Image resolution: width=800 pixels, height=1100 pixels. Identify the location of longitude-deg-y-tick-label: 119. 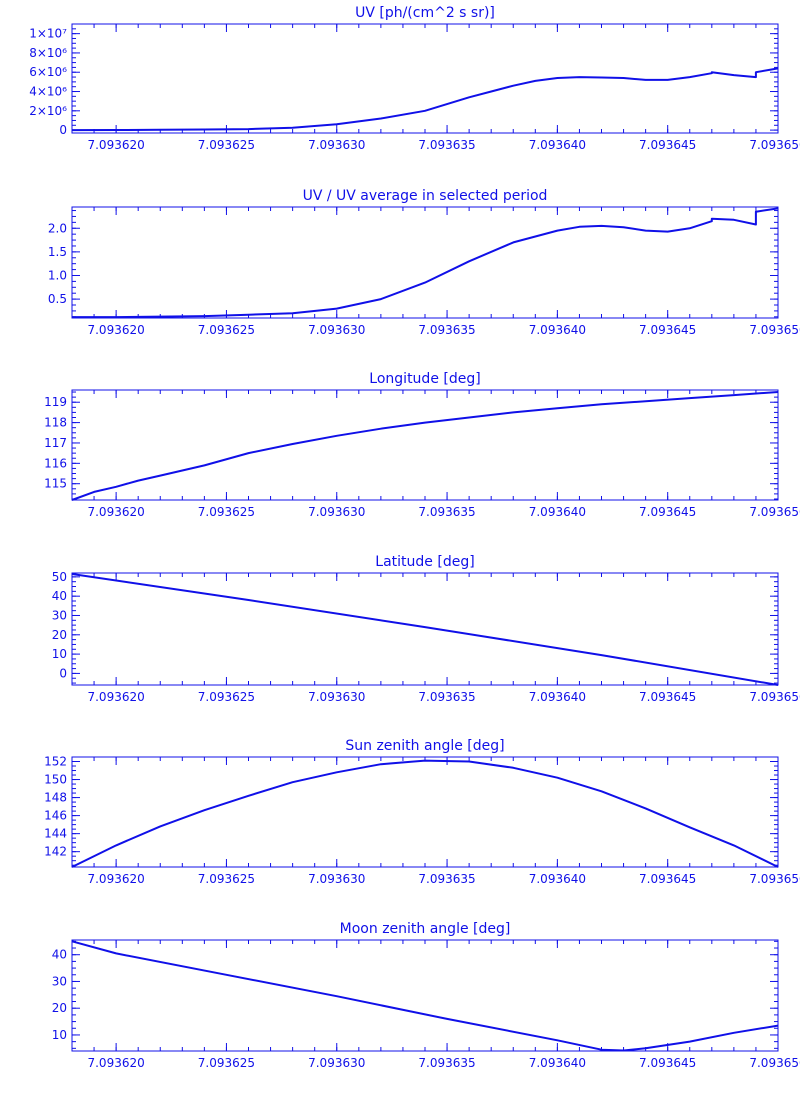
(55, 402).